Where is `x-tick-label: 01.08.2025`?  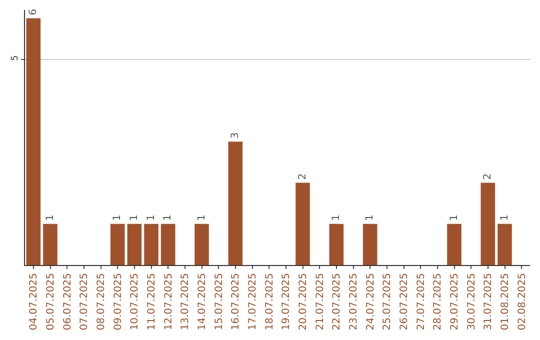
x-tick-label: 01.08.2025 is located at coordinates (505, 301).